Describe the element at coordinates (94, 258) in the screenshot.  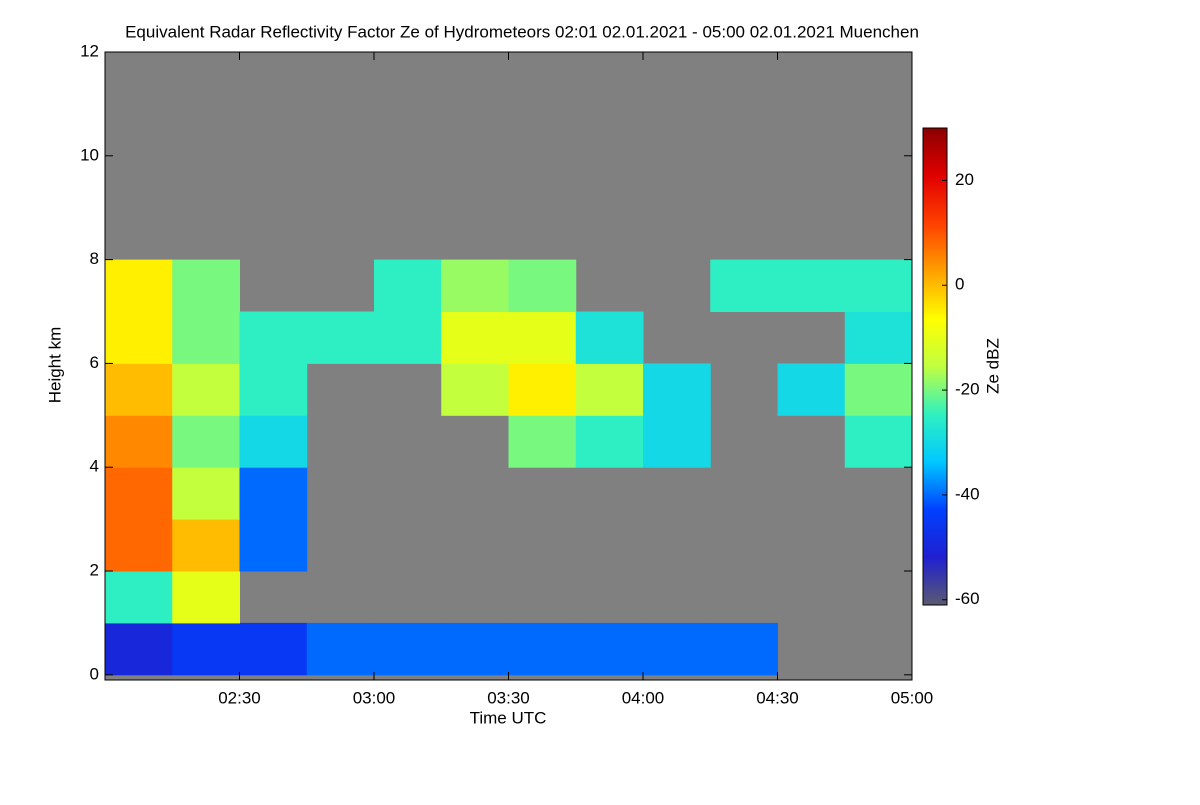
I see `y-tick-label: 8` at that location.